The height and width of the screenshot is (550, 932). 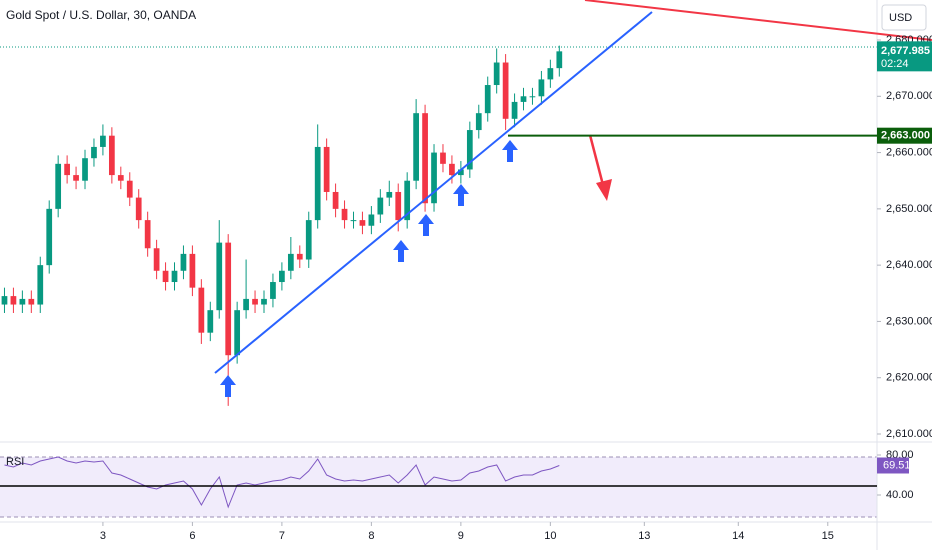 I want to click on x-tick-label: 14, so click(x=738, y=536).